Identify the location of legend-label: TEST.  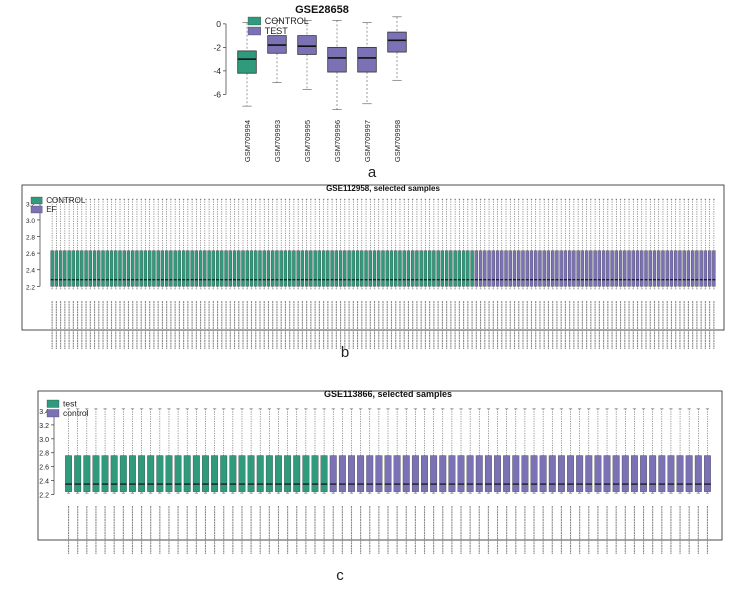
(277, 31).